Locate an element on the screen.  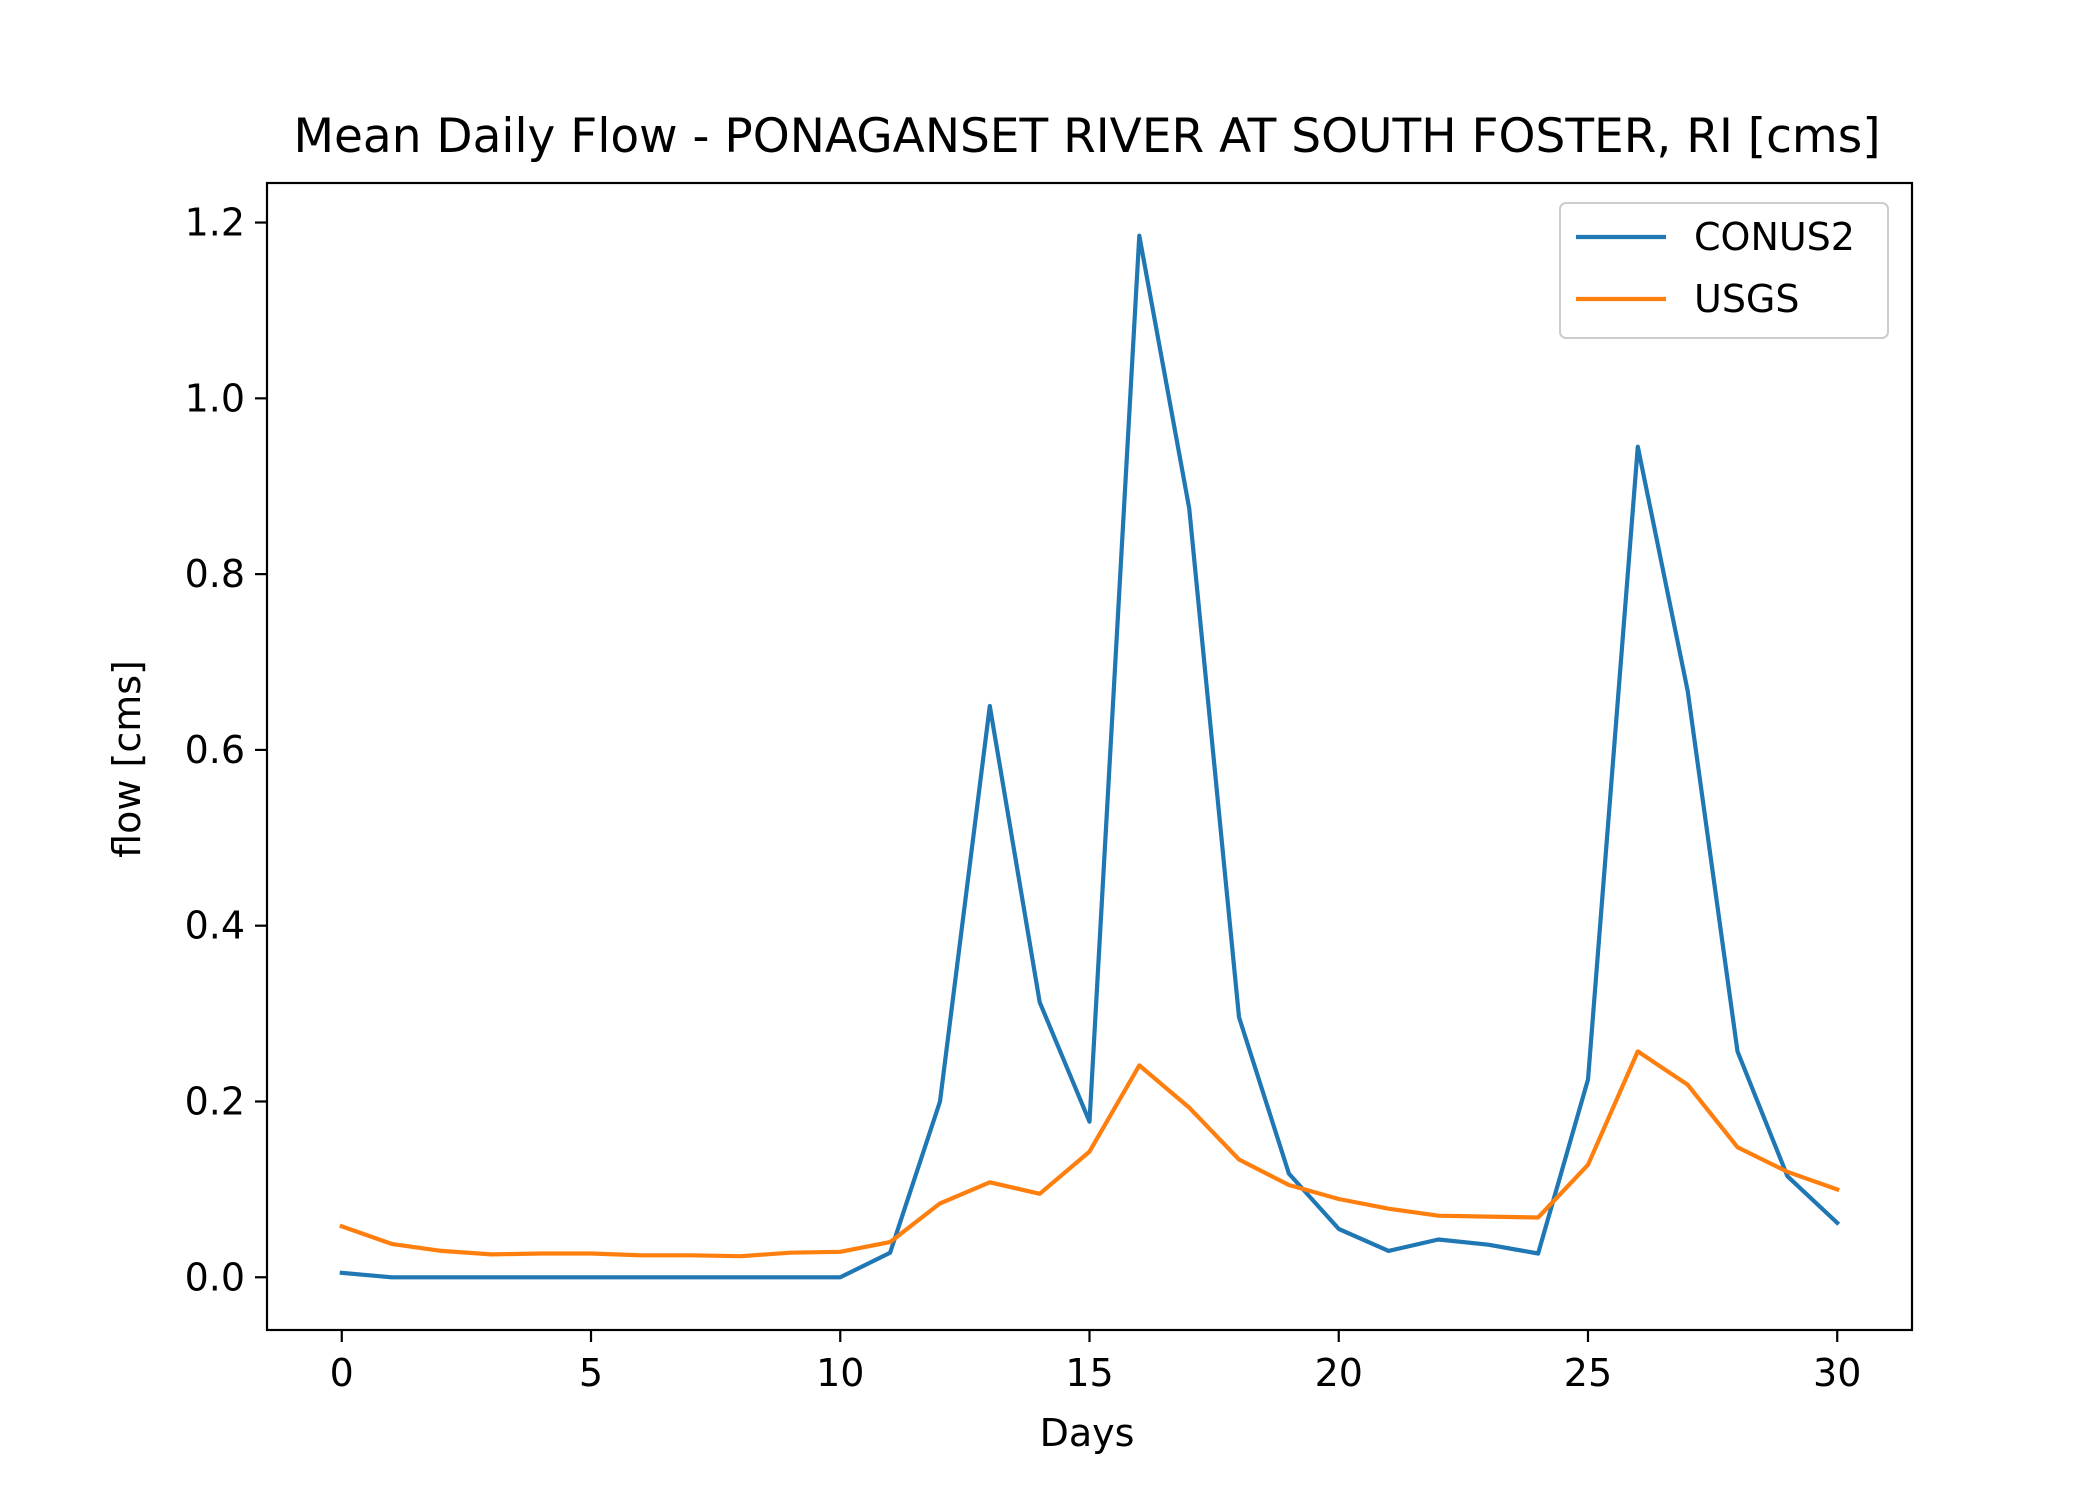
x-tick-label: 10 is located at coordinates (840, 1373).